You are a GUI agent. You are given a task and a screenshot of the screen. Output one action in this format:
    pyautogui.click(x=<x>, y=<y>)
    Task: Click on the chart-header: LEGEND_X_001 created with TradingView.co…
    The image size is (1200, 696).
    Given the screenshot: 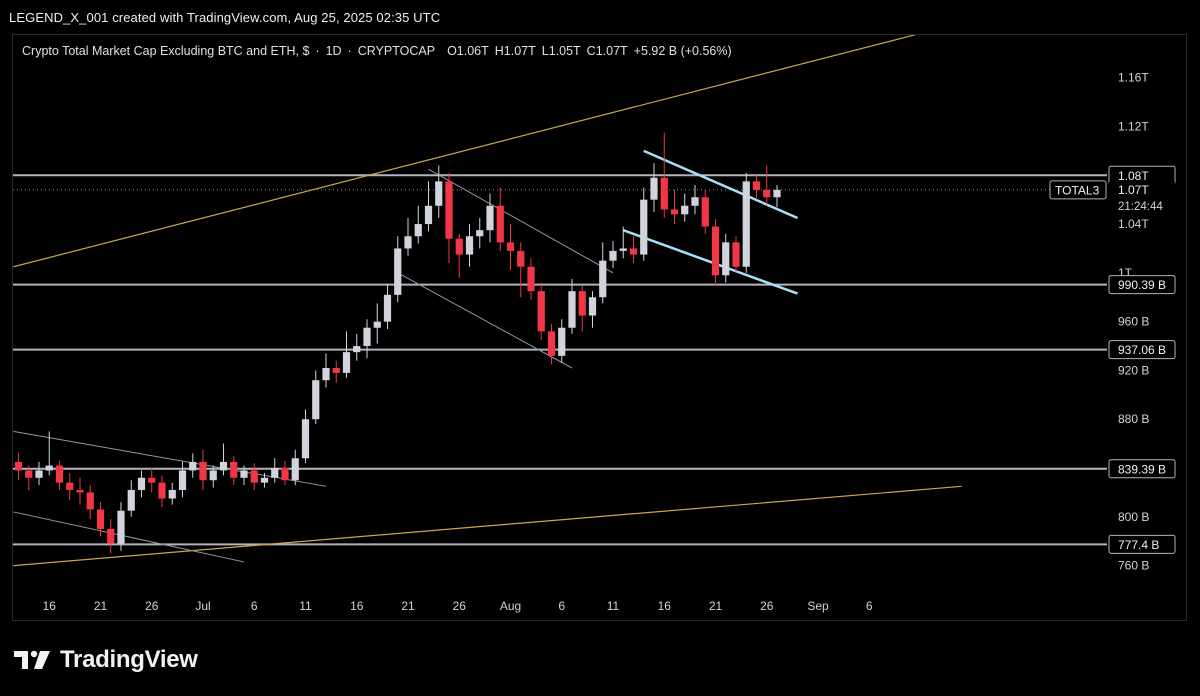 What is the action you would take?
    pyautogui.click(x=225, y=17)
    